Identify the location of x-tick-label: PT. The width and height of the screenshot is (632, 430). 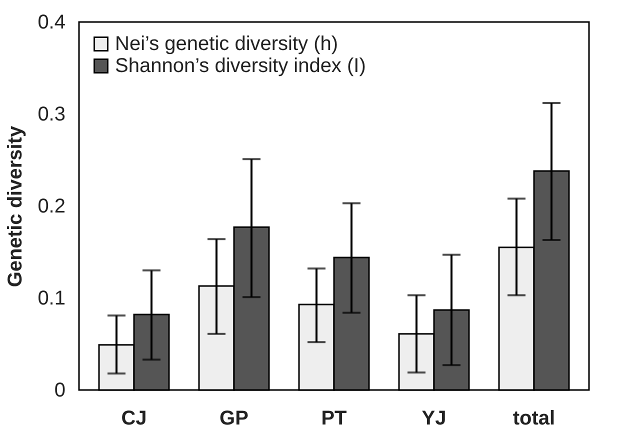
(334, 419).